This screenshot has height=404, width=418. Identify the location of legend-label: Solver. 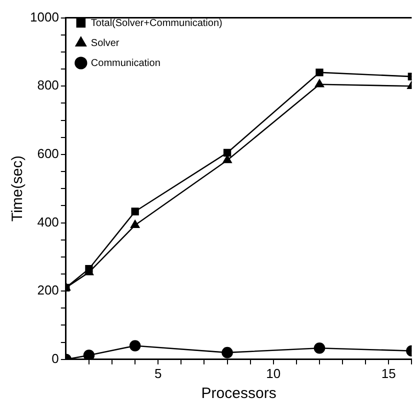
(105, 43).